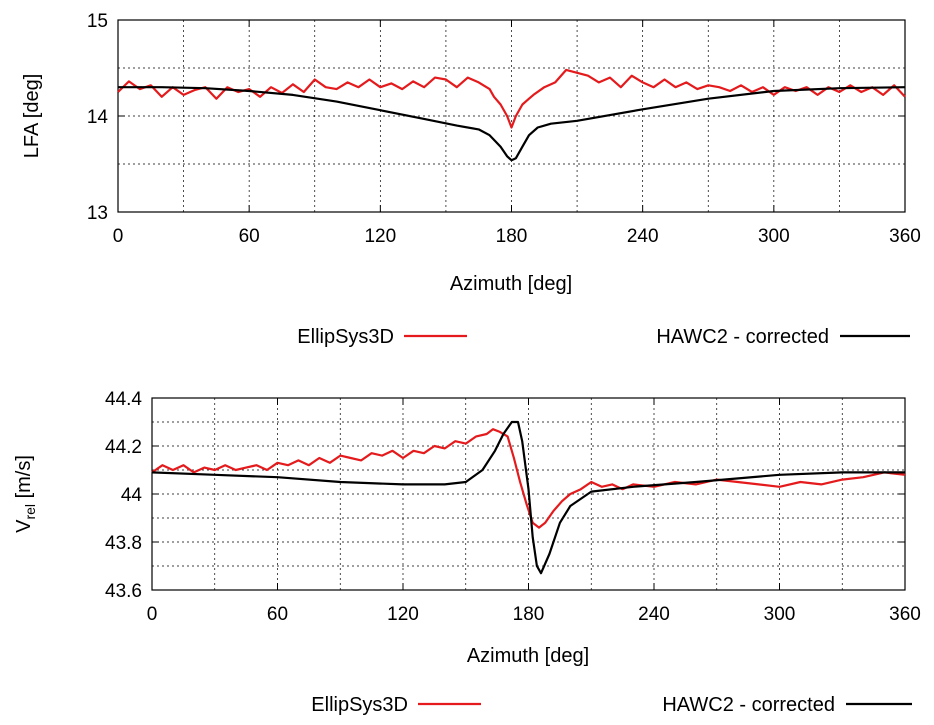 The image size is (934, 725). What do you see at coordinates (132, 495) in the screenshot?
I see `y-tick-label: 44` at bounding box center [132, 495].